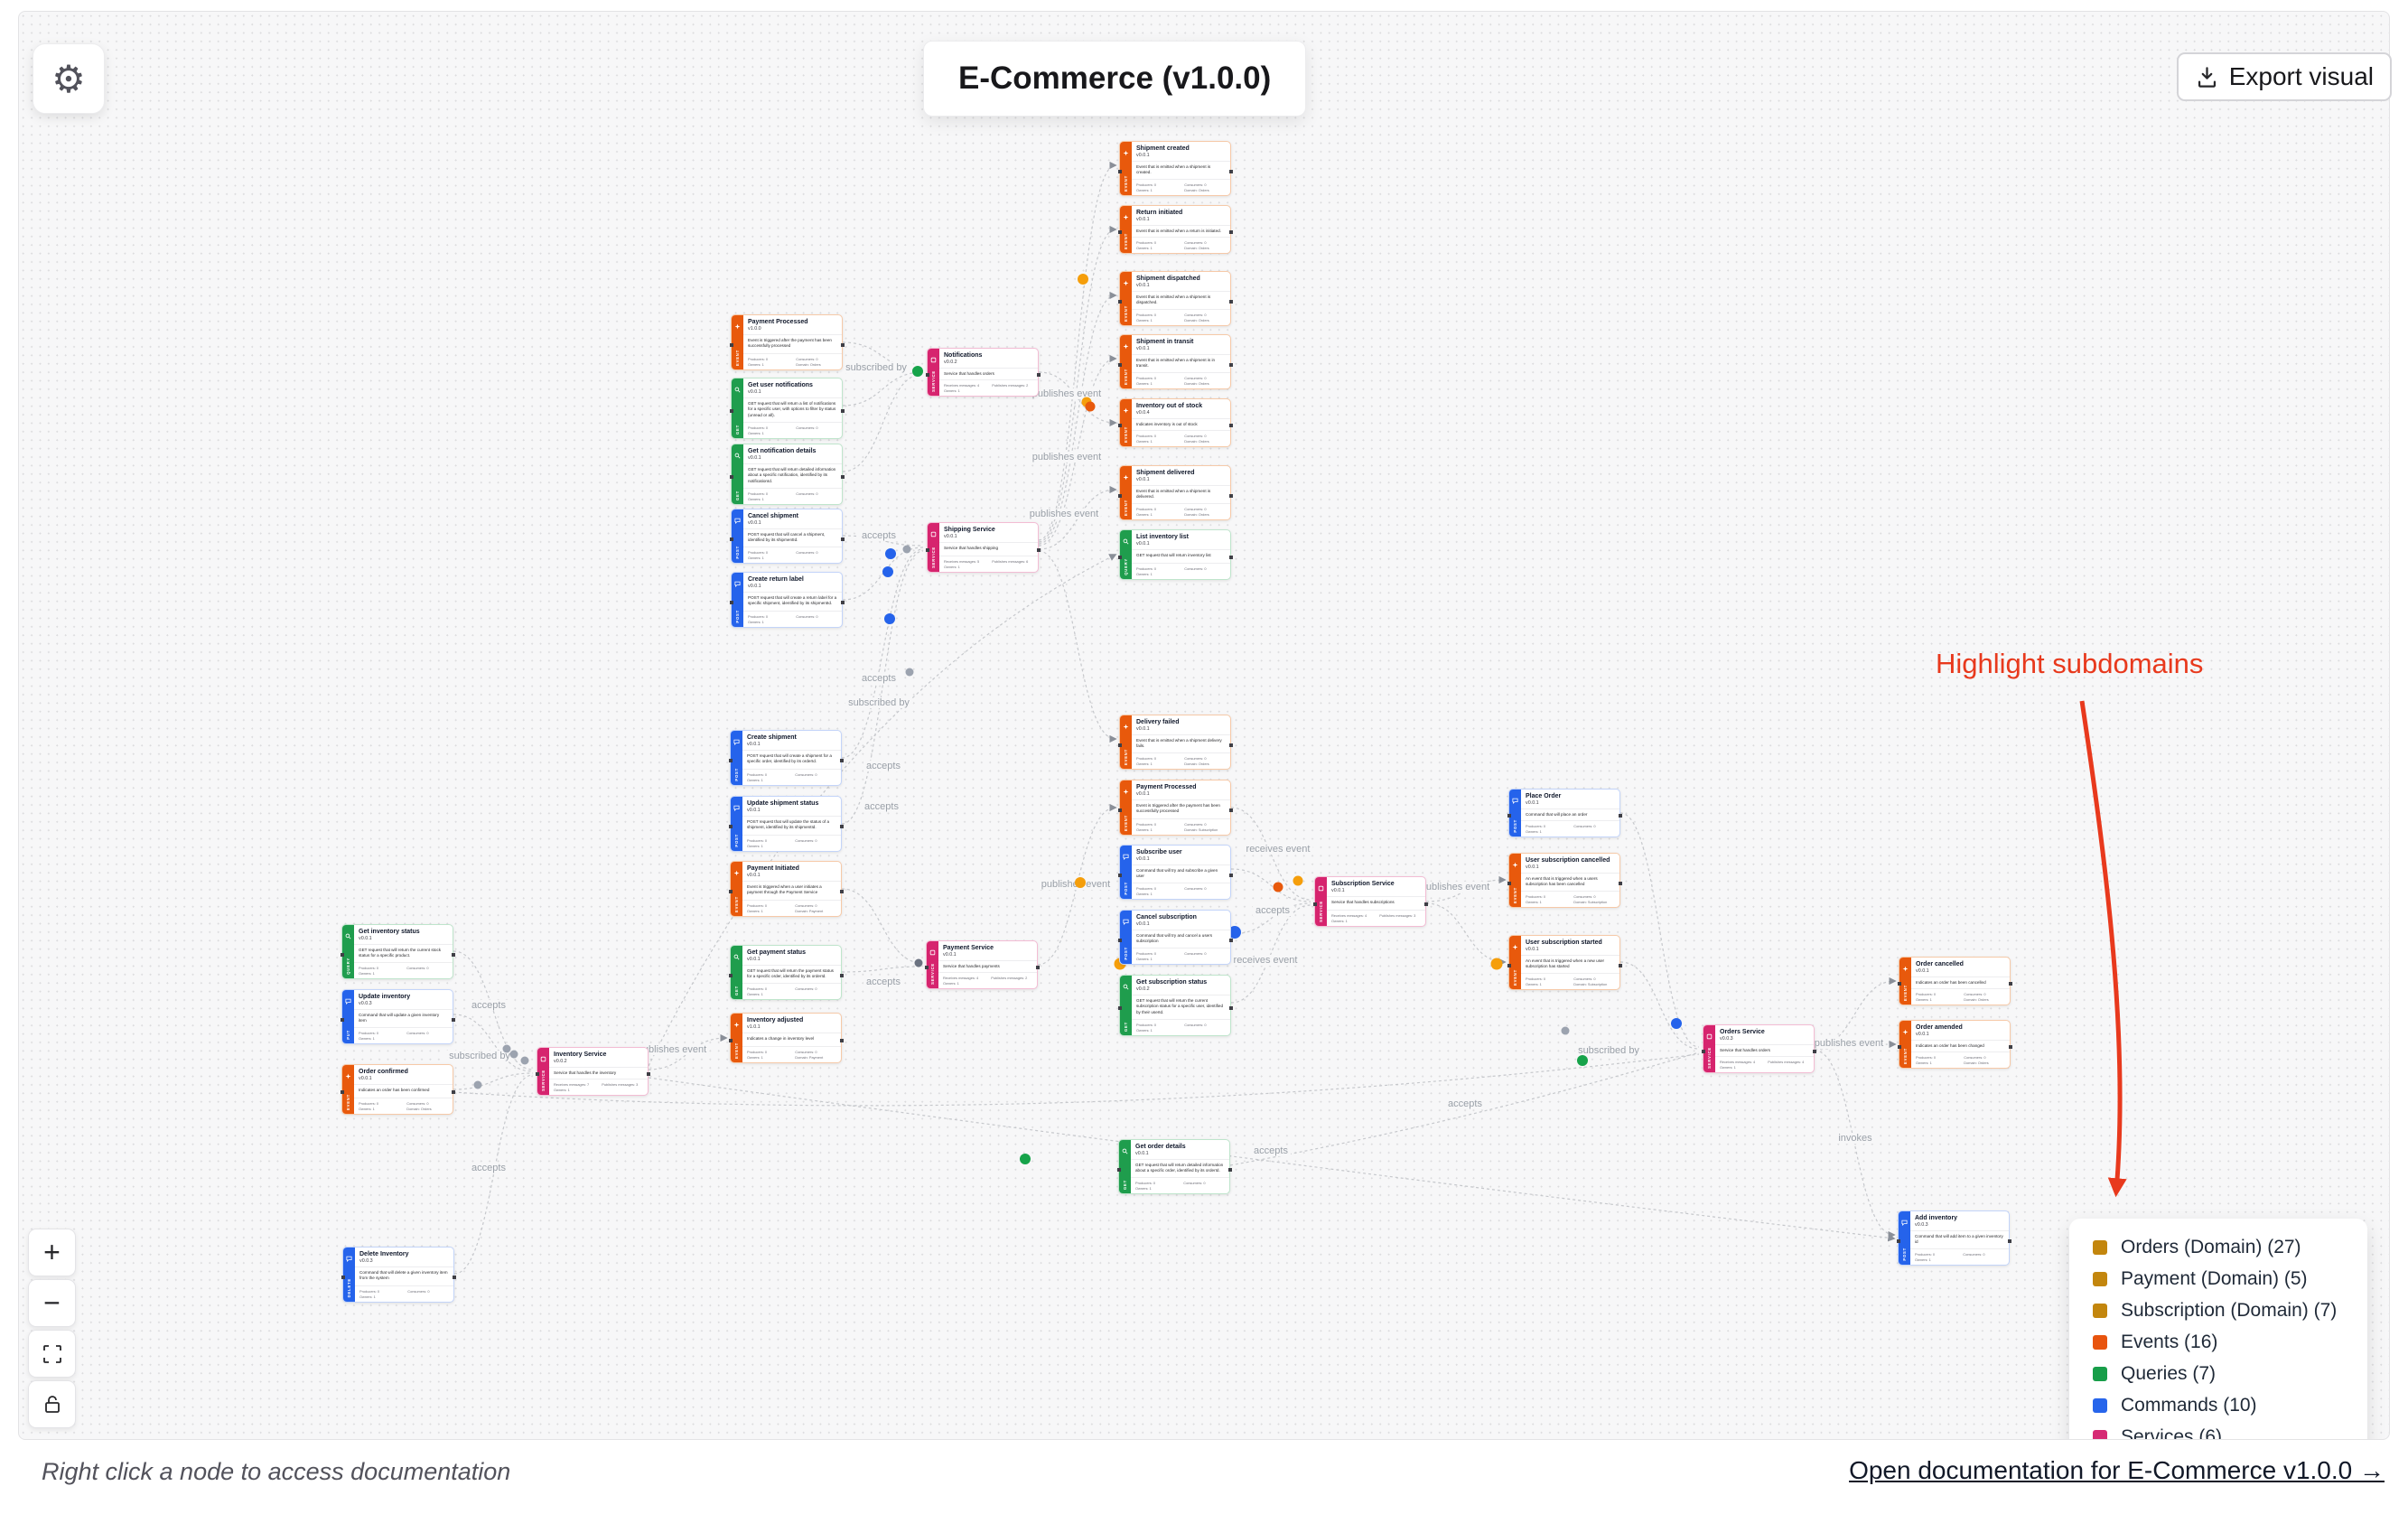 This screenshot has height=1514, width=2408. What do you see at coordinates (2301, 76) in the screenshot?
I see `export-visual-label: Export visual` at bounding box center [2301, 76].